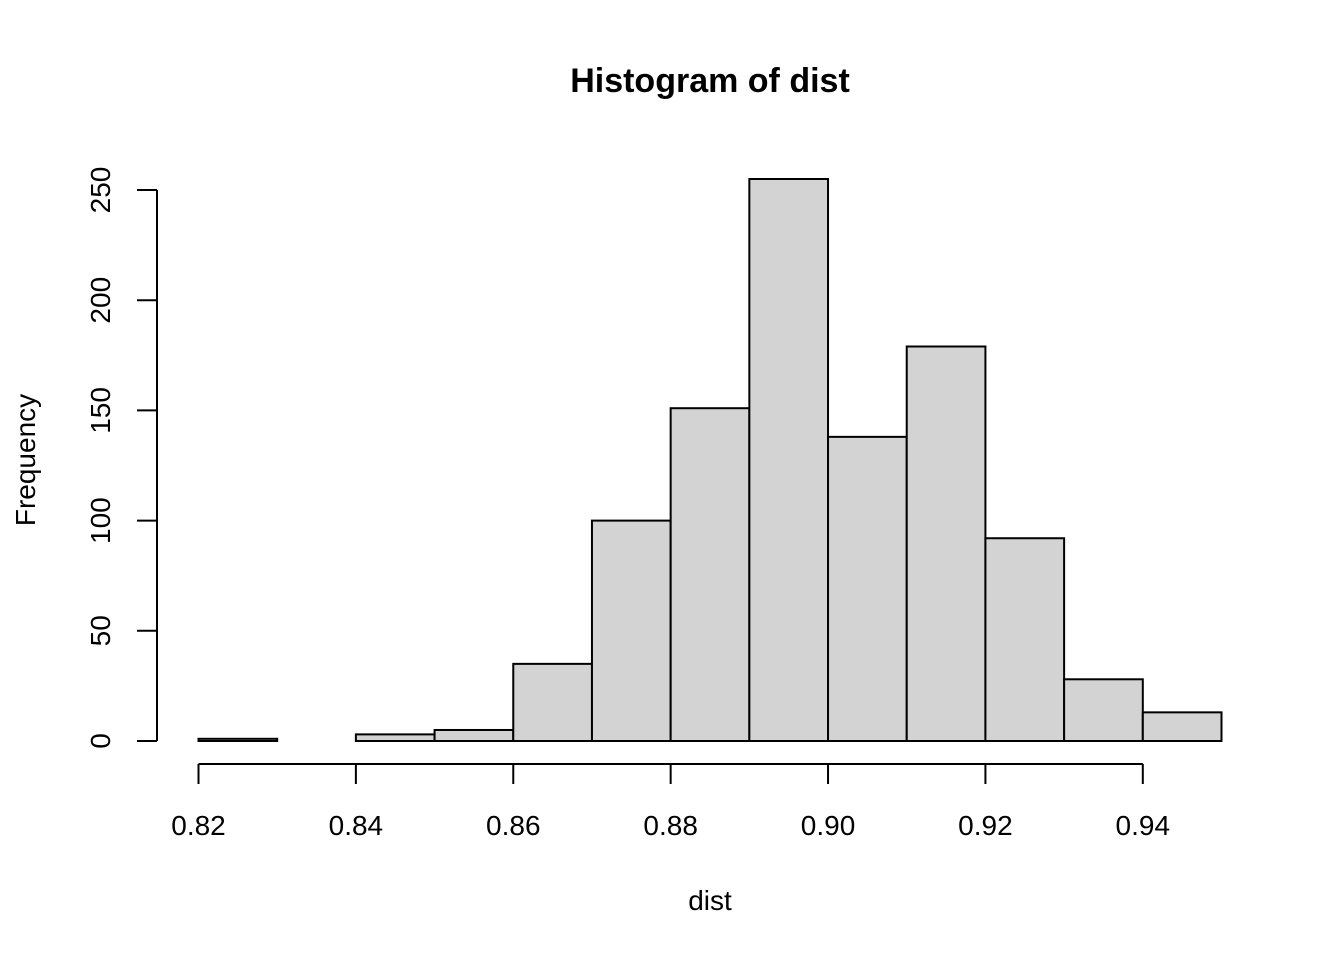 Image resolution: width=1344 pixels, height=960 pixels. What do you see at coordinates (985, 825) in the screenshot?
I see `x-tick-label-5: 0.92` at bounding box center [985, 825].